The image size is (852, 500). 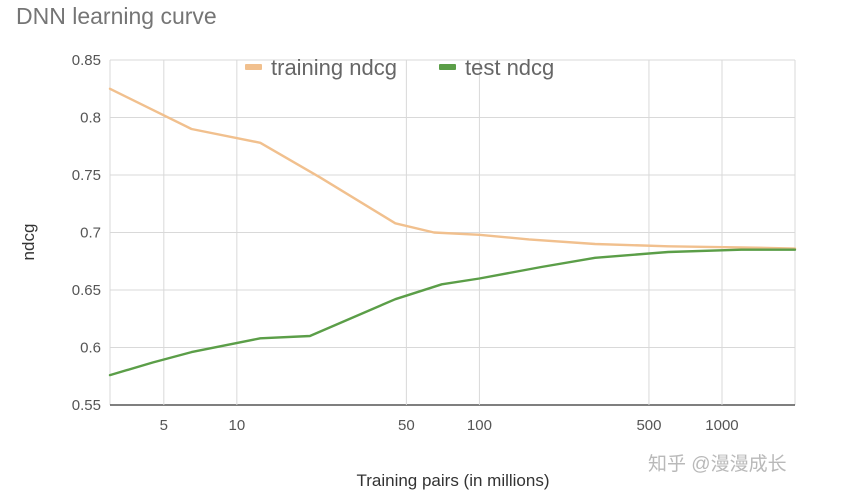 What do you see at coordinates (452, 480) in the screenshot?
I see `x-axis-label: Training pairs (in millions)` at bounding box center [452, 480].